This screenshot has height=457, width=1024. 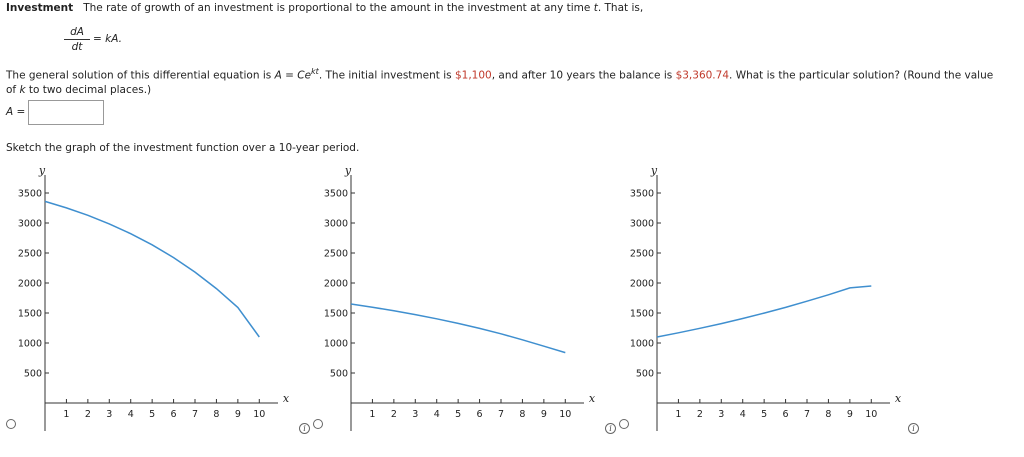 What do you see at coordinates (19, 112) in the screenshot?
I see `answer-label-eq: =` at bounding box center [19, 112].